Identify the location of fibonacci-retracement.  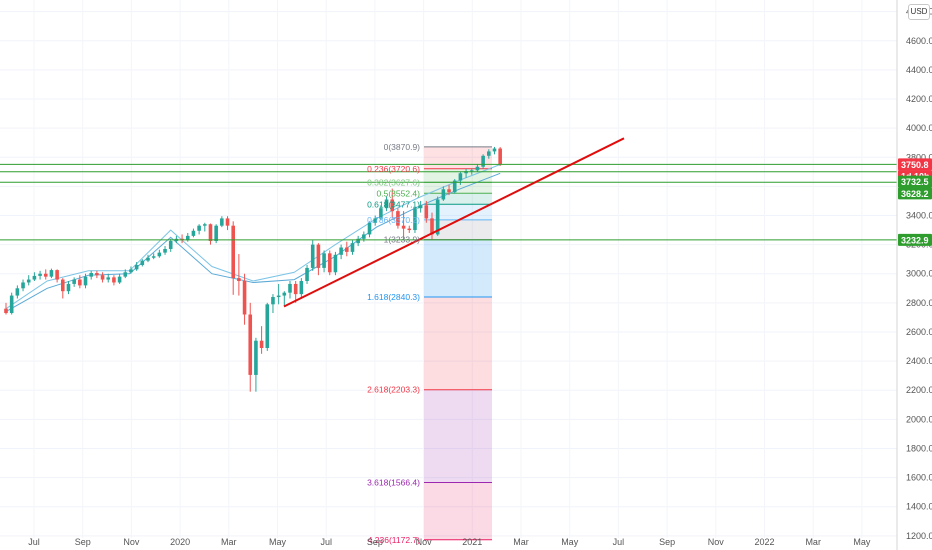
(458, 343).